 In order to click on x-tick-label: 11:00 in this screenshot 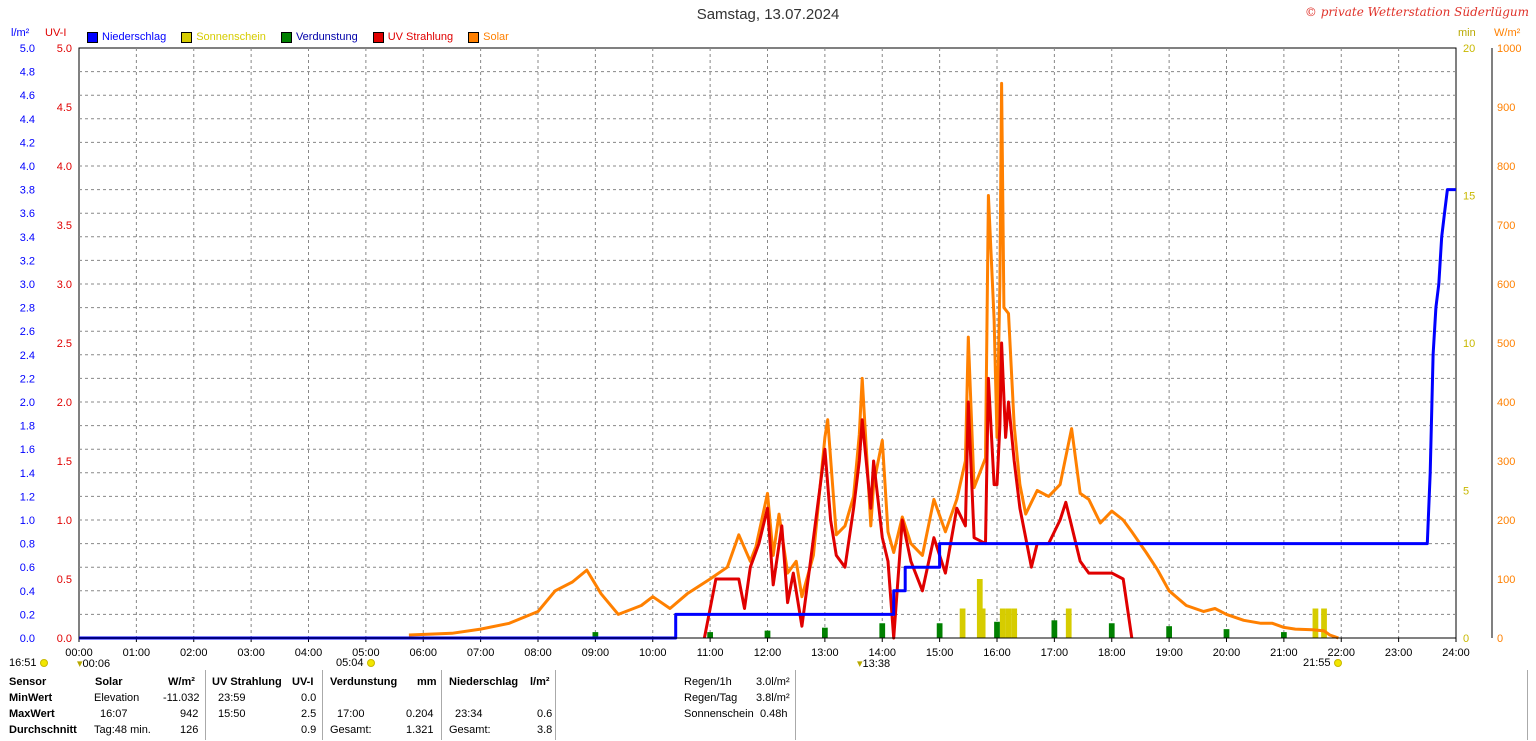, I will do `click(710, 653)`.